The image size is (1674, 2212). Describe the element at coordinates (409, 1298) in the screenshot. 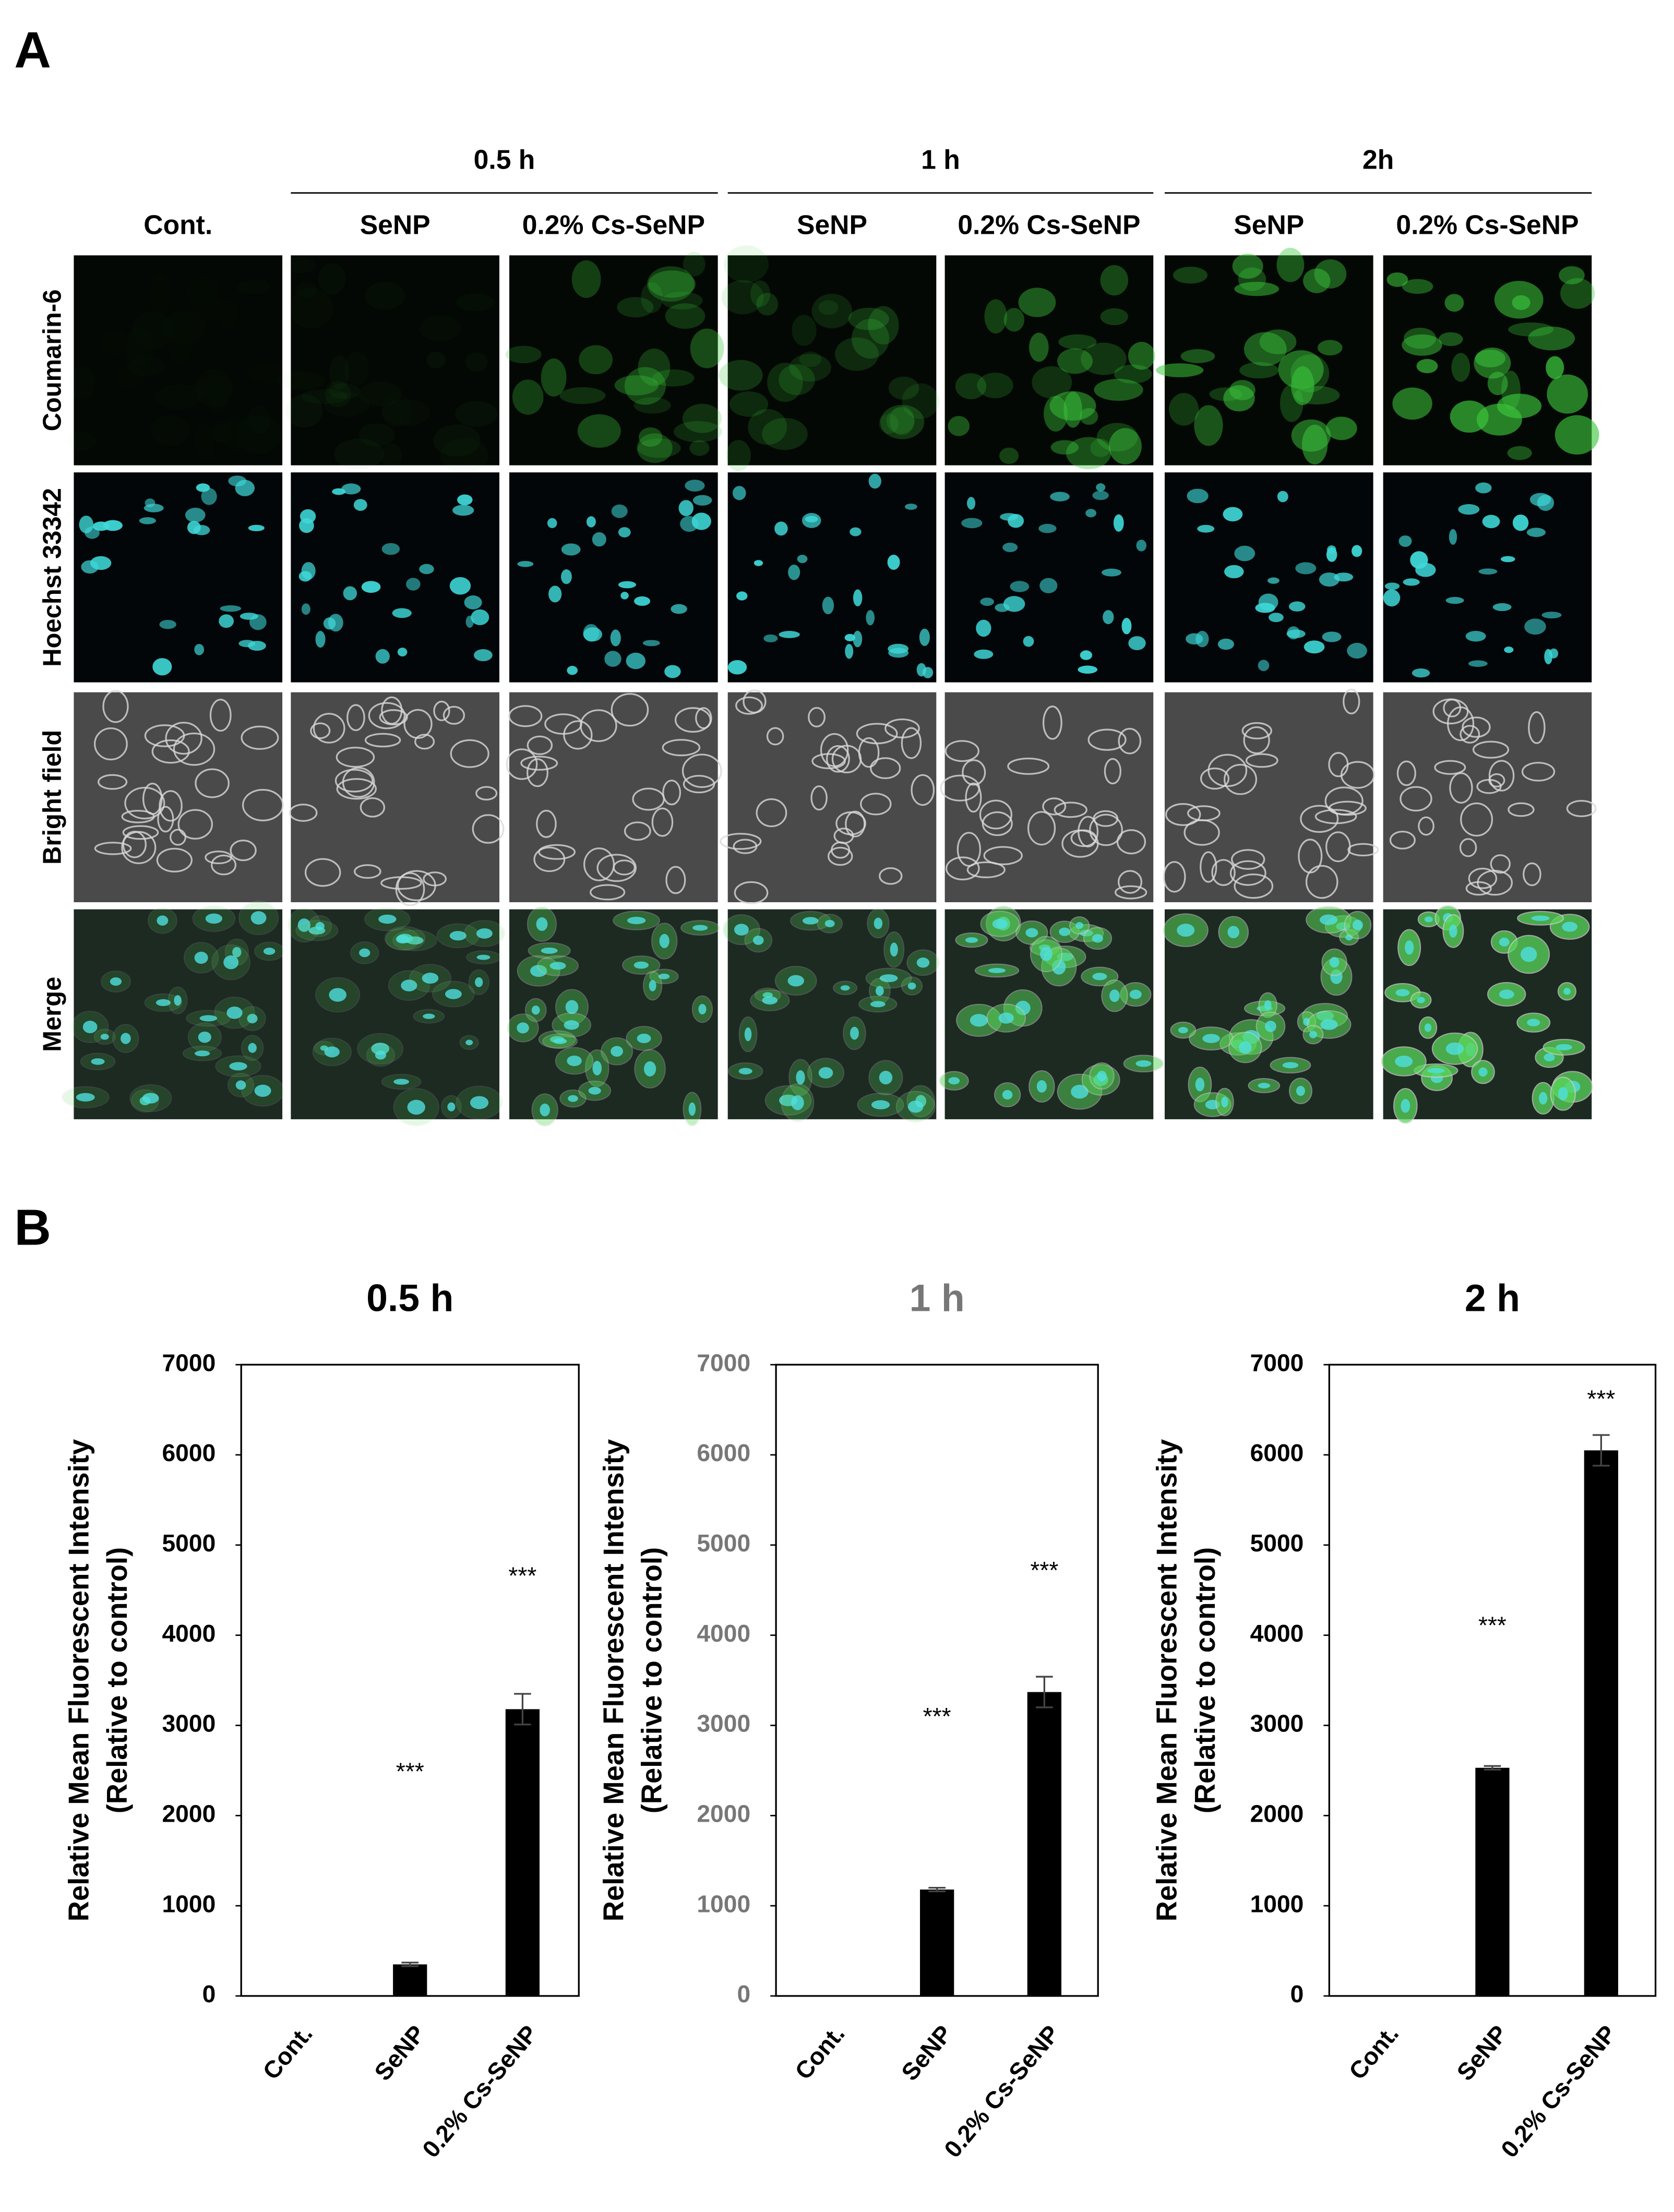

I see `chart-title: 0.5 h` at that location.